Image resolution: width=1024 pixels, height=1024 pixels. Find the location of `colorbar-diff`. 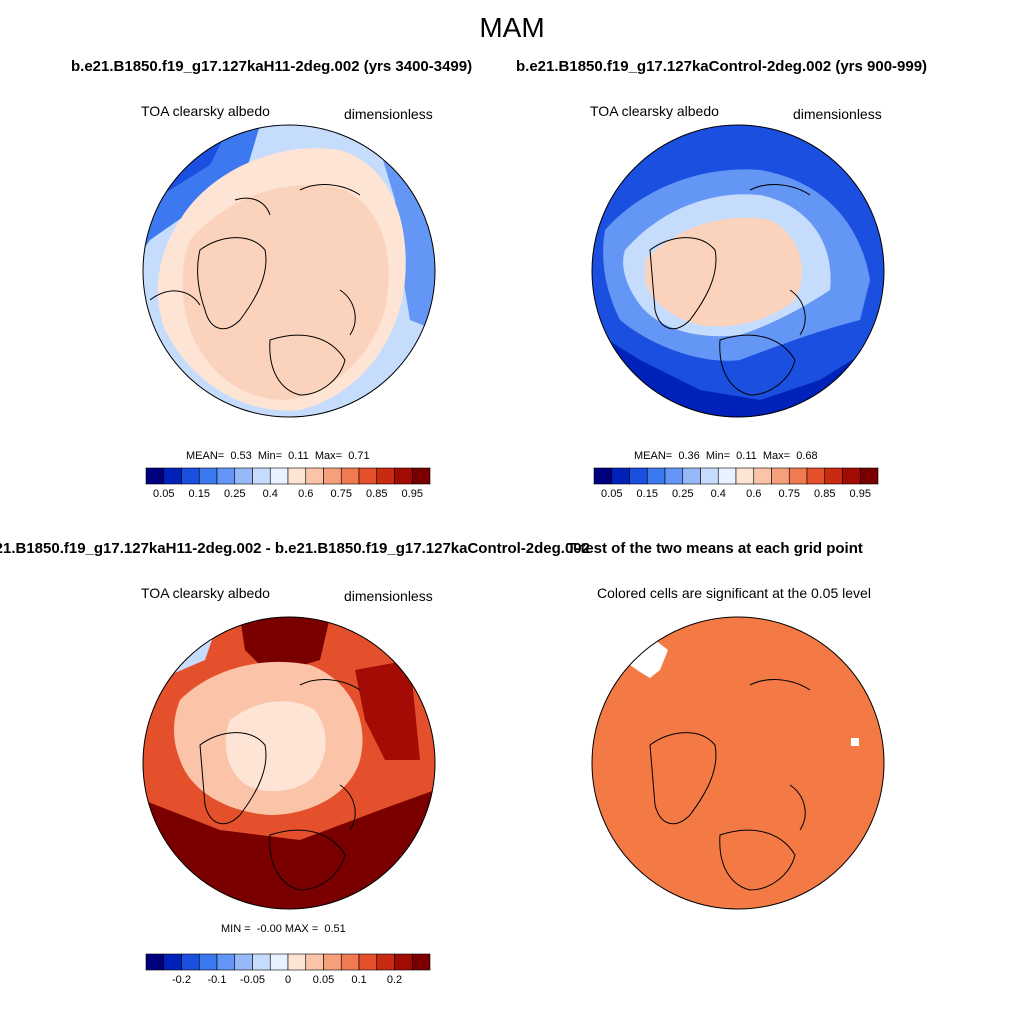

colorbar-diff is located at coordinates (288, 962).